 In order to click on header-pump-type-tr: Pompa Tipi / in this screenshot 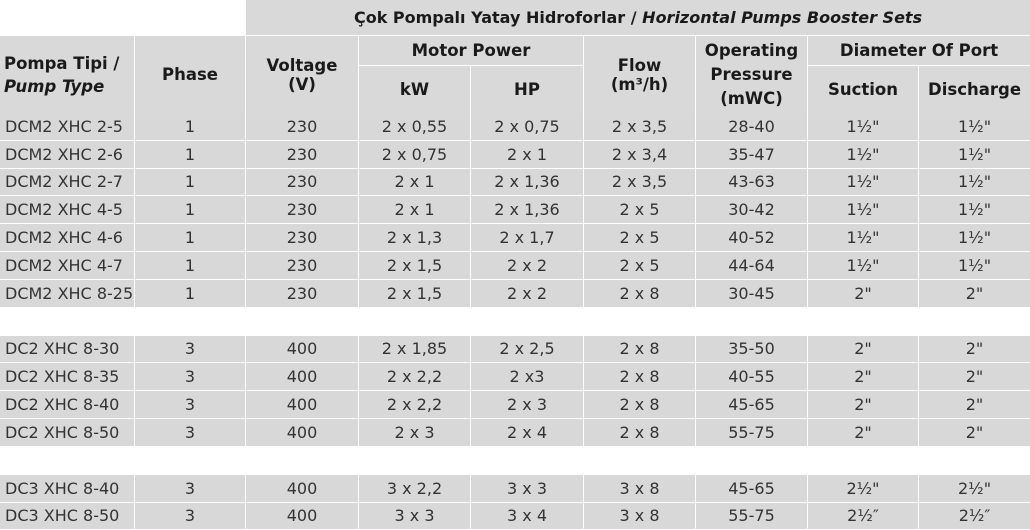, I will do `click(62, 63)`.